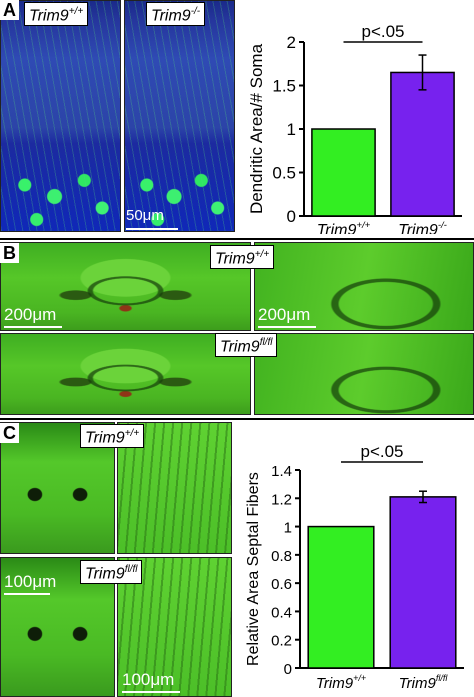  Describe the element at coordinates (9, 10) in the screenshot. I see `panel-letter-a: A` at that location.